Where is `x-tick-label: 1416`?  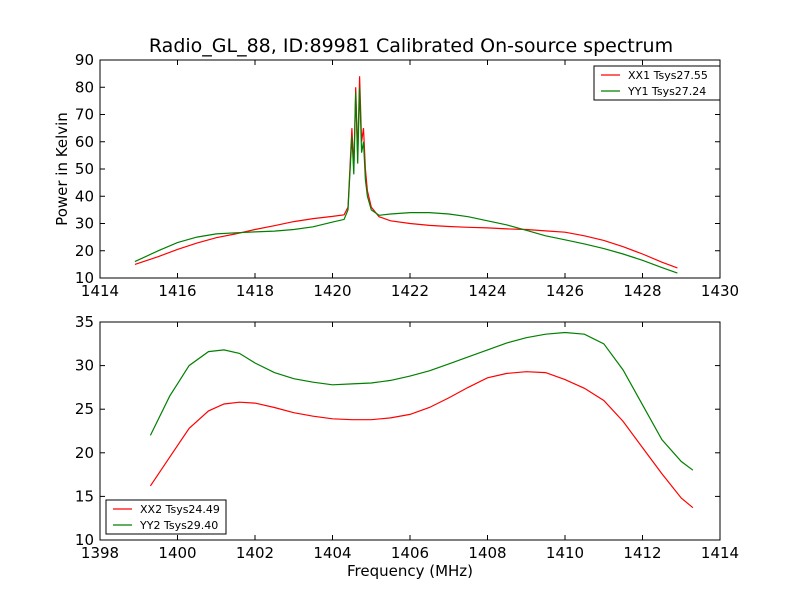
x-tick-label: 1416 is located at coordinates (177, 291).